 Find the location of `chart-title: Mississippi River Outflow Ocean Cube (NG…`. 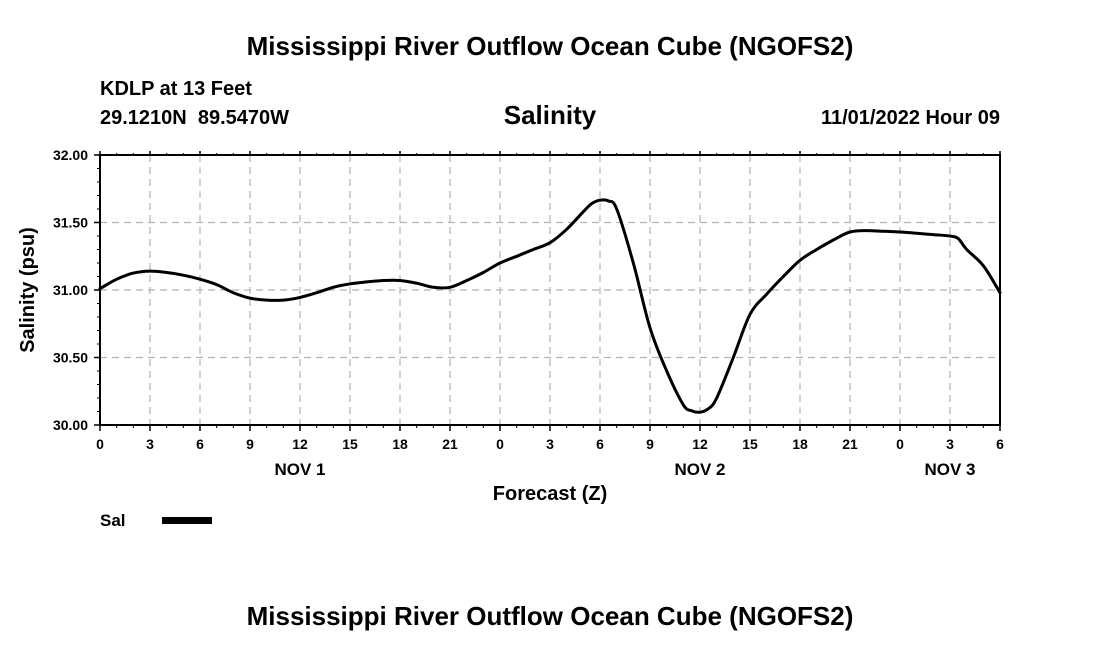

chart-title: Mississippi River Outflow Ocean Cube (NG… is located at coordinates (550, 46).